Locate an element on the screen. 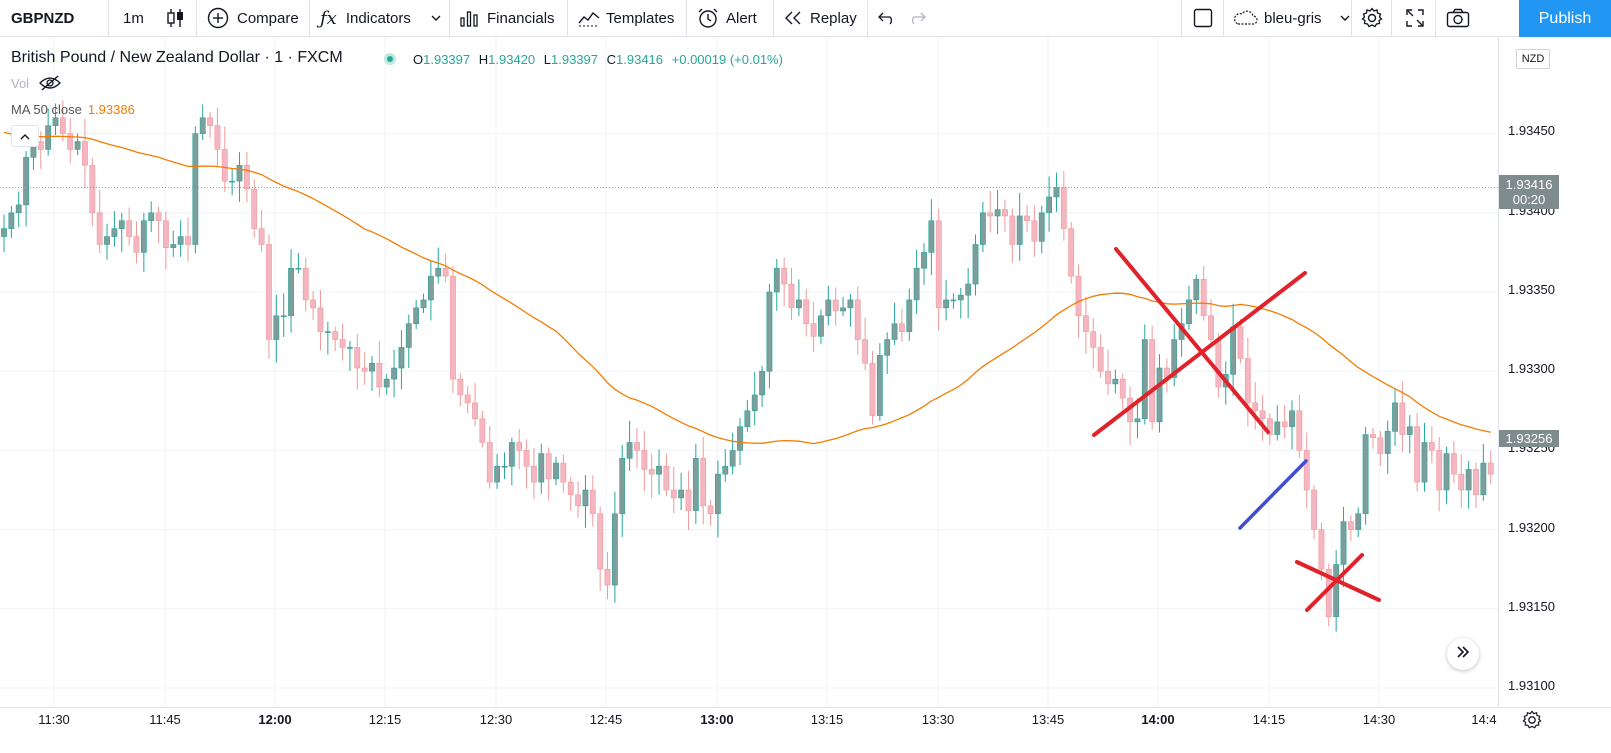  eye-hidden-icon is located at coordinates (50, 84).